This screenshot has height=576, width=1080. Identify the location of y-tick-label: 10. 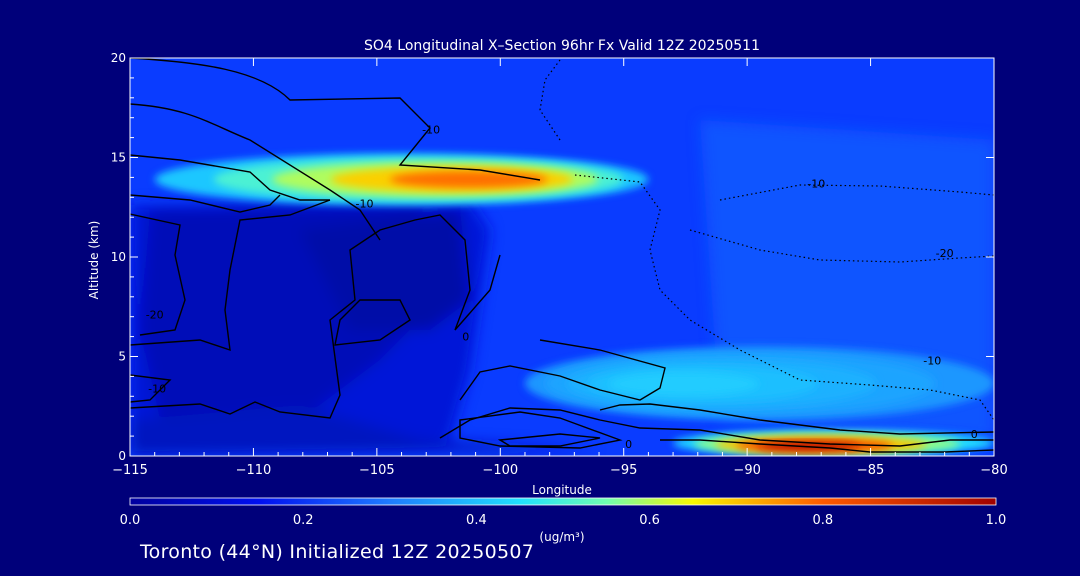
(118, 257).